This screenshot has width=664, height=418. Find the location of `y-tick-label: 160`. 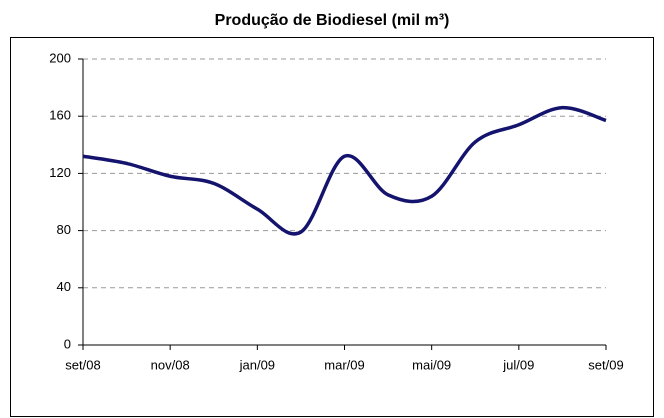

y-tick-label: 160 is located at coordinates (60, 115).